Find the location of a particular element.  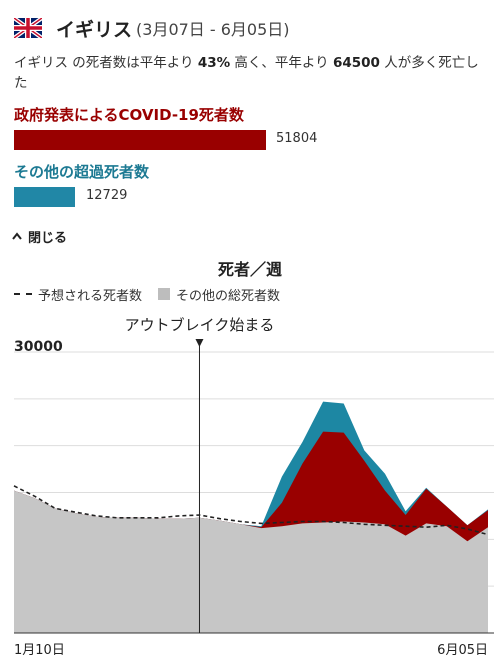

expected-deaths-line is located at coordinates (251, 510).